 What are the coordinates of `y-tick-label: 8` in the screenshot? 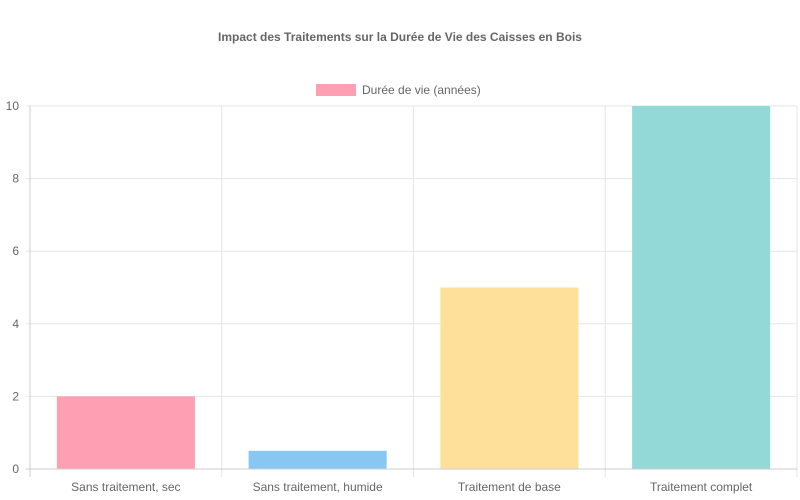 It's located at (15, 179).